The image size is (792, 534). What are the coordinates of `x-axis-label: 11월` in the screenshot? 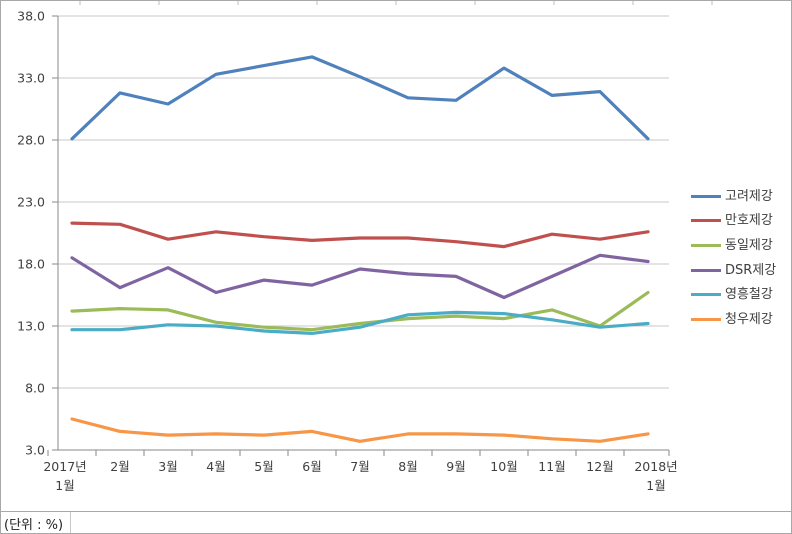 It's located at (551, 466).